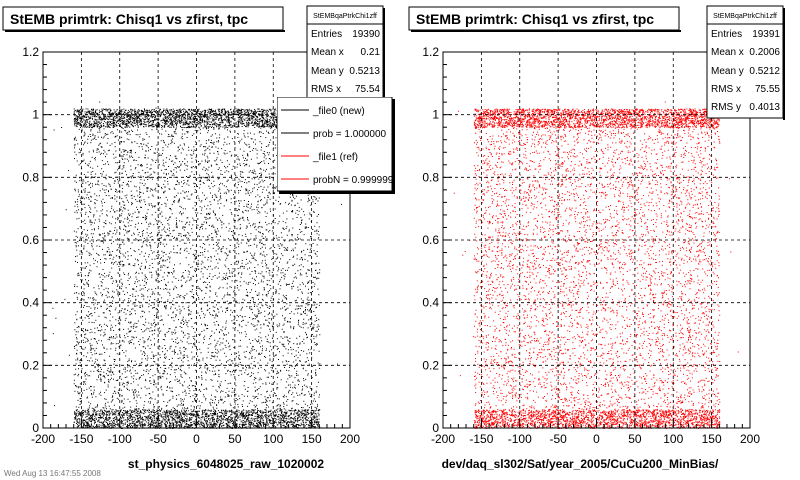  I want to click on stats-value: 0.2006, so click(764, 52).